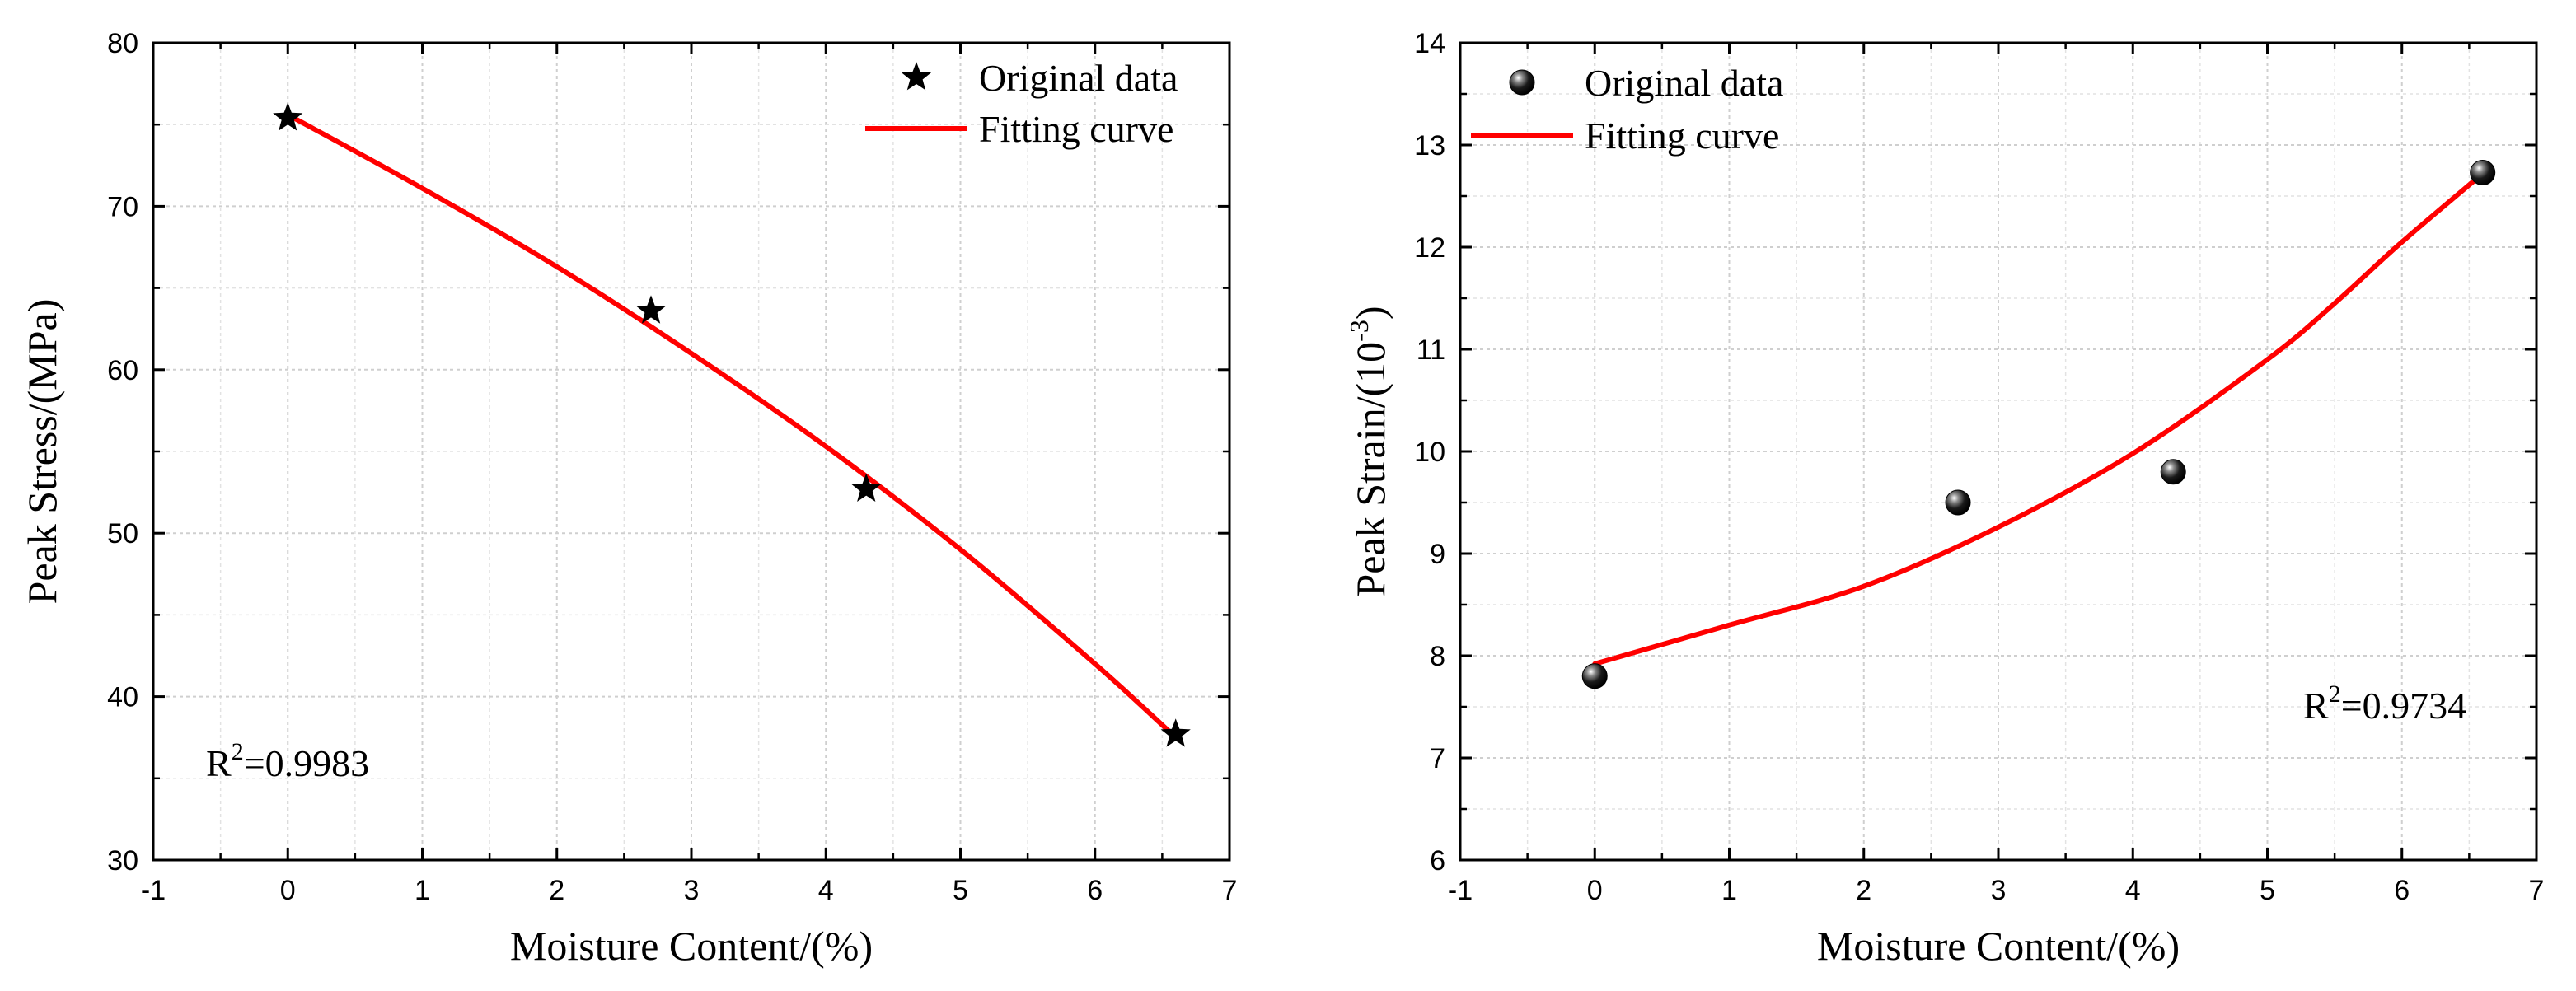  I want to click on y-tick-label: 12, so click(1429, 248).